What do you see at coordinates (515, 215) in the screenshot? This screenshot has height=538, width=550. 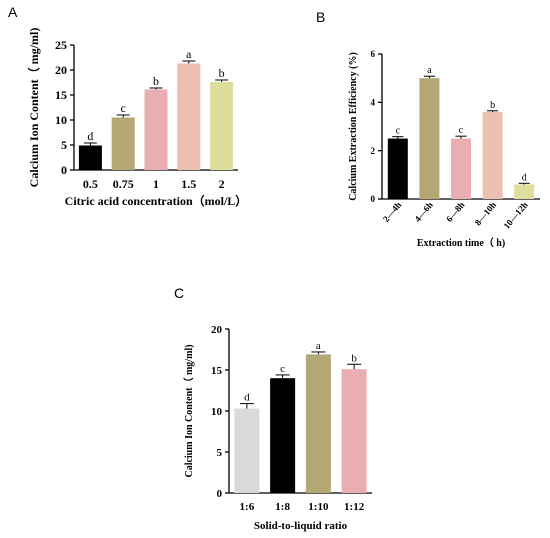 I see `x-tick-label: 10—12h` at bounding box center [515, 215].